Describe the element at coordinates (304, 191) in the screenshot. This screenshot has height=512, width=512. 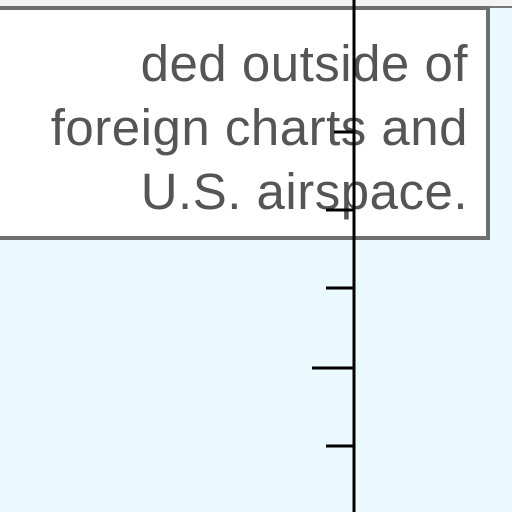
I see `chart-note-line-3: U.S. airspace.` at that location.